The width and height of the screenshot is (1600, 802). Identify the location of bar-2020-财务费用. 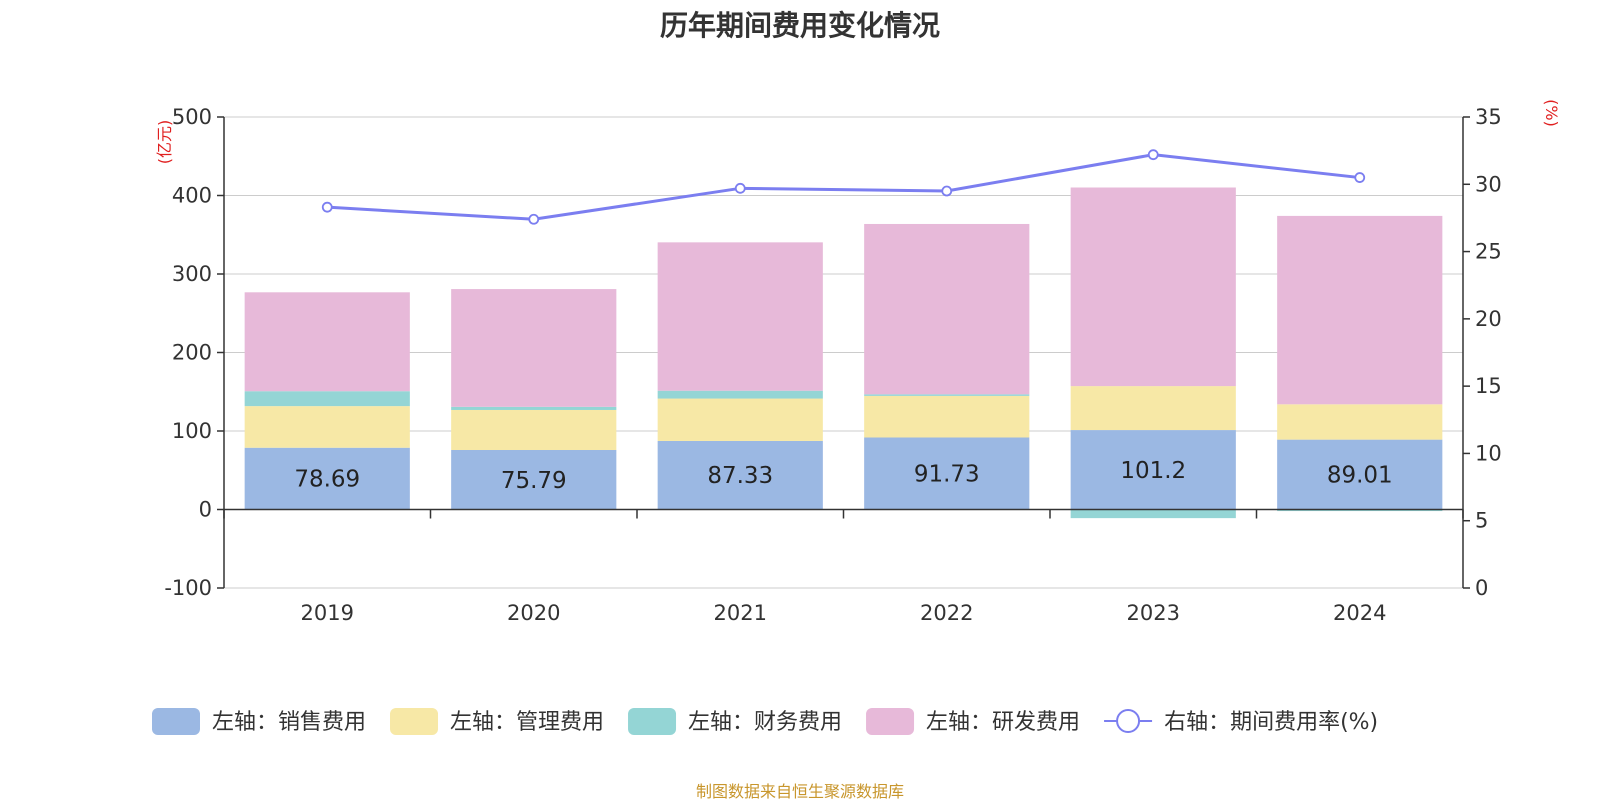
(534, 408).